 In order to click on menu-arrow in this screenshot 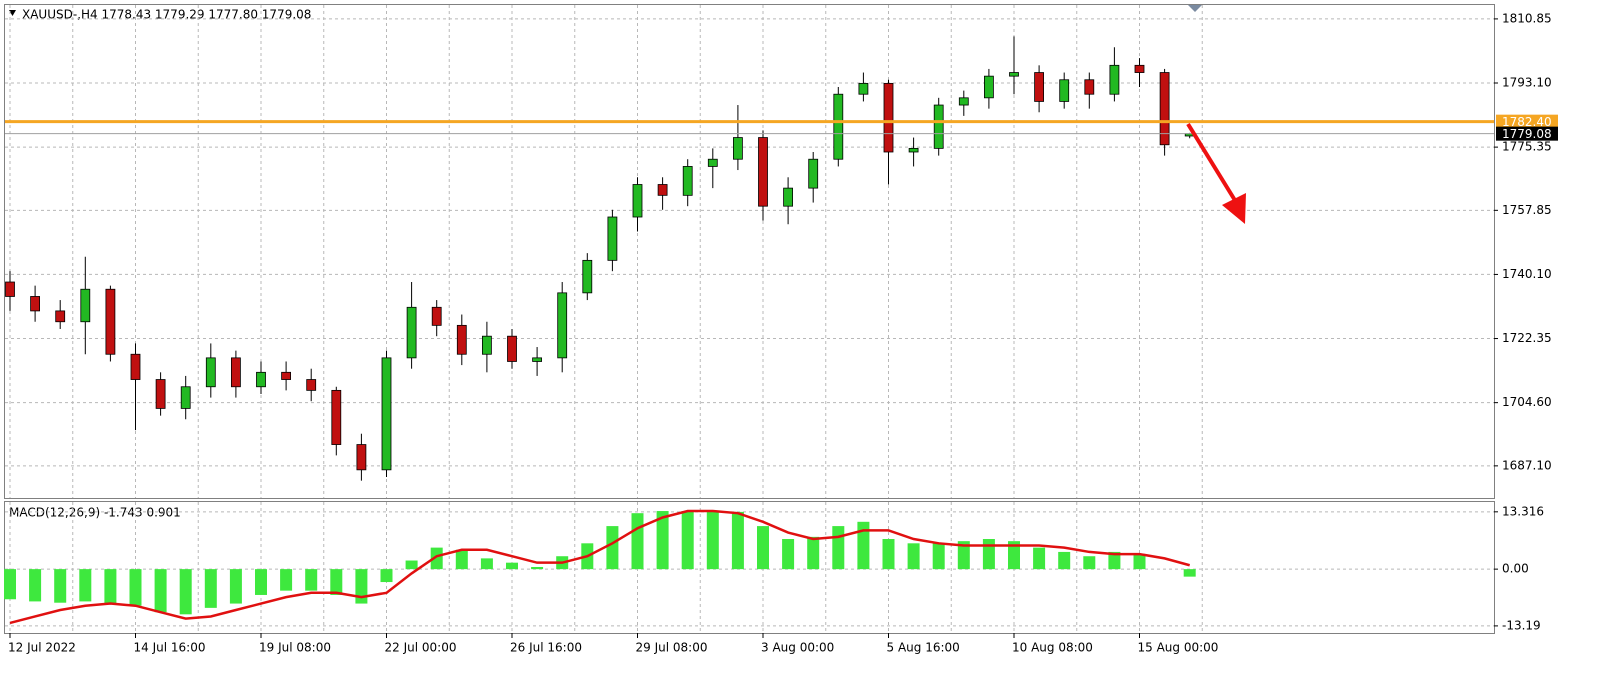, I will do `click(12, 13)`.